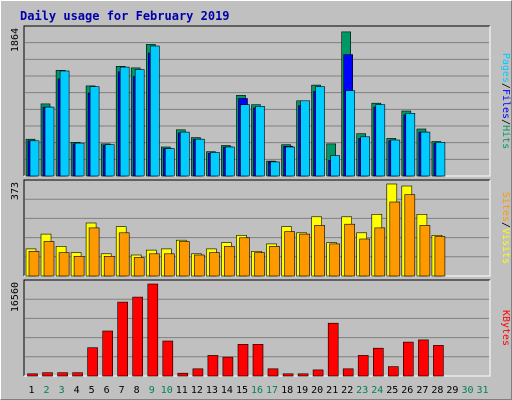  I want to click on x-tick-label-21: 21, so click(332, 390).